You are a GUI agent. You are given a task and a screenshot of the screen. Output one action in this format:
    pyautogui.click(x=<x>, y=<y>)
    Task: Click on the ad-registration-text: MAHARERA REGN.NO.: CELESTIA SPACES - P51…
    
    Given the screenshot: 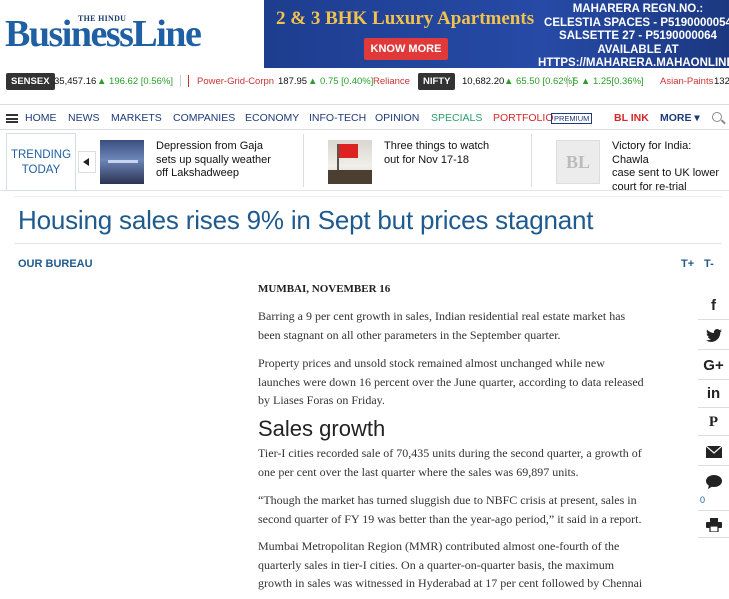 What is the action you would take?
    pyautogui.click(x=633, y=35)
    